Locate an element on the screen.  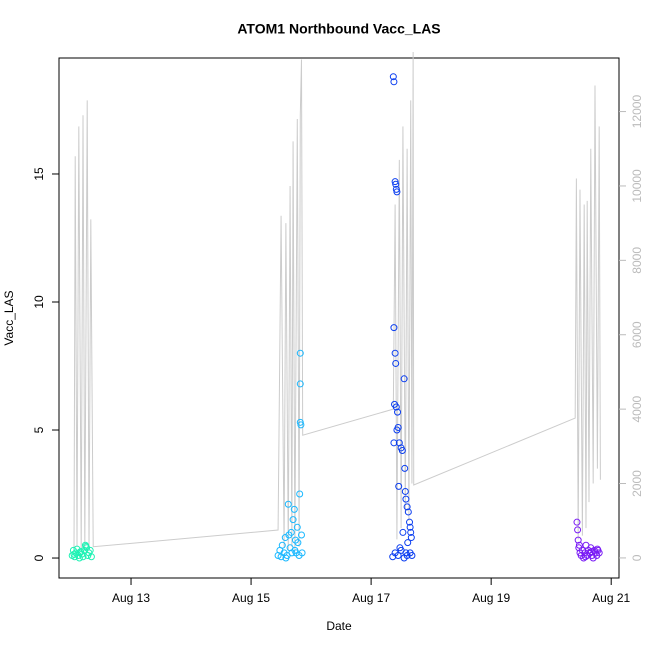
y2-tick-label: 8000 is located at coordinates (637, 260).